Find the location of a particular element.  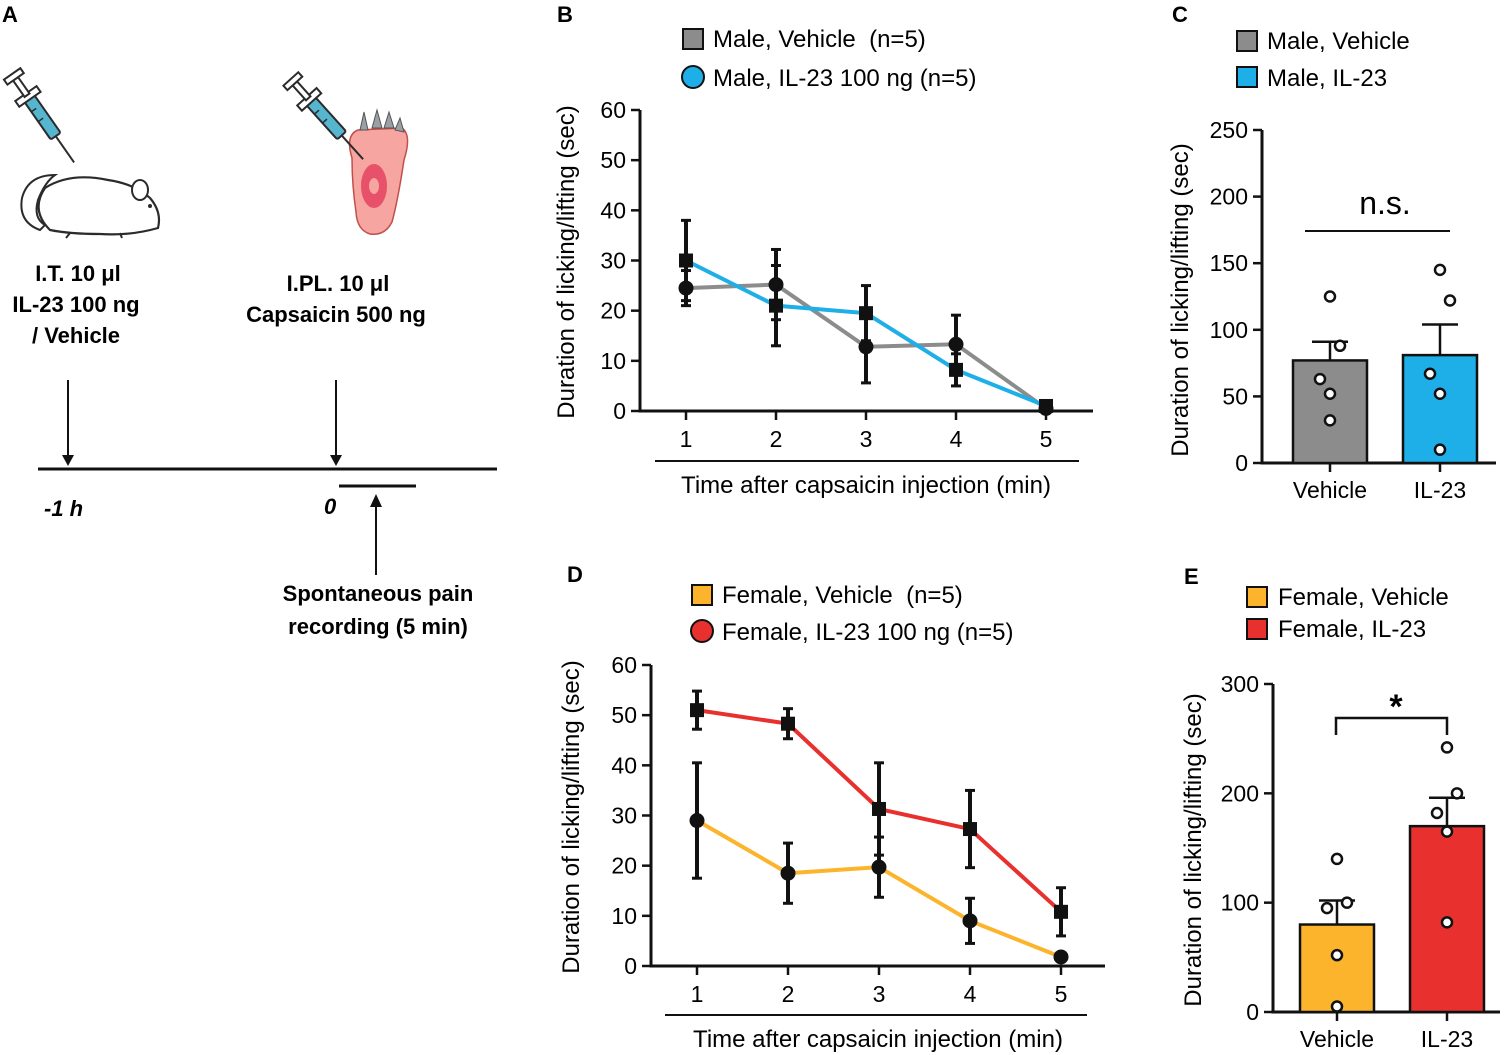

series-0-markers is located at coordinates (879, 863).